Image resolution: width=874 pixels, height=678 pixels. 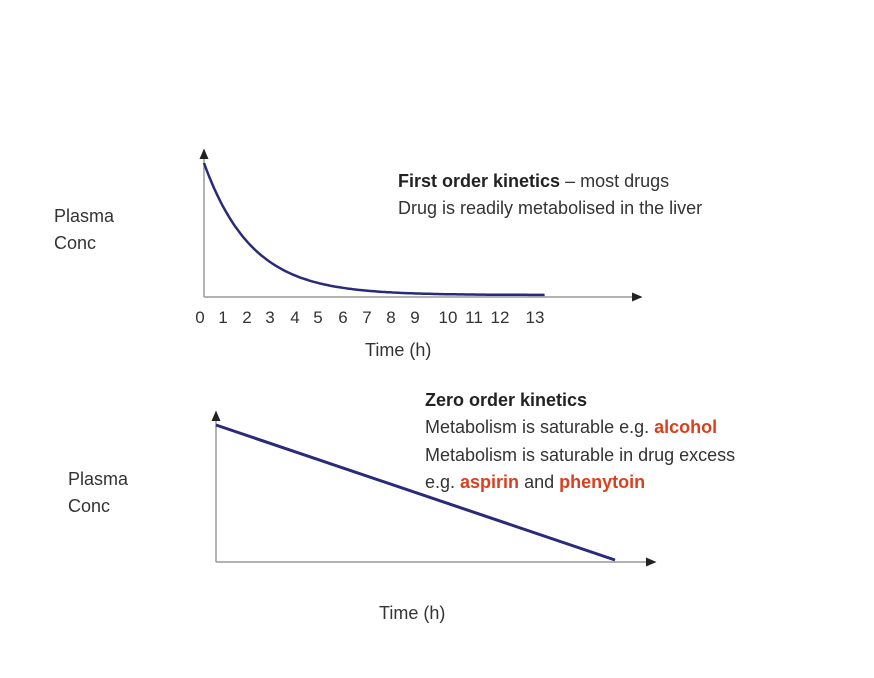 What do you see at coordinates (342, 317) in the screenshot?
I see `x-tick-label: 6` at bounding box center [342, 317].